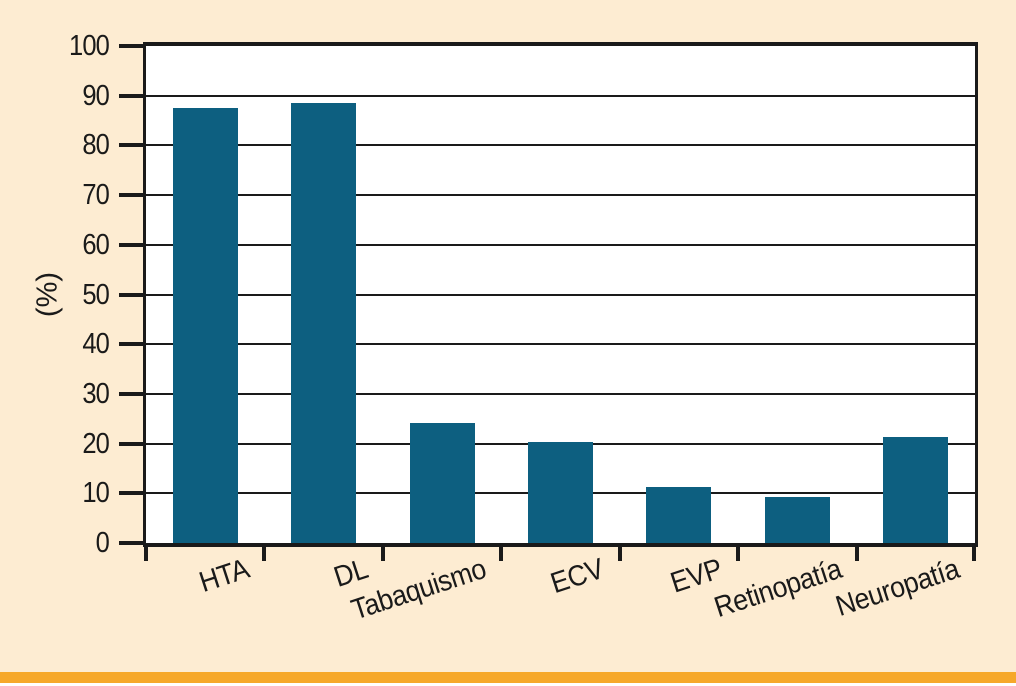  What do you see at coordinates (89, 46) in the screenshot?
I see `y-tick-label-100: 100` at bounding box center [89, 46].